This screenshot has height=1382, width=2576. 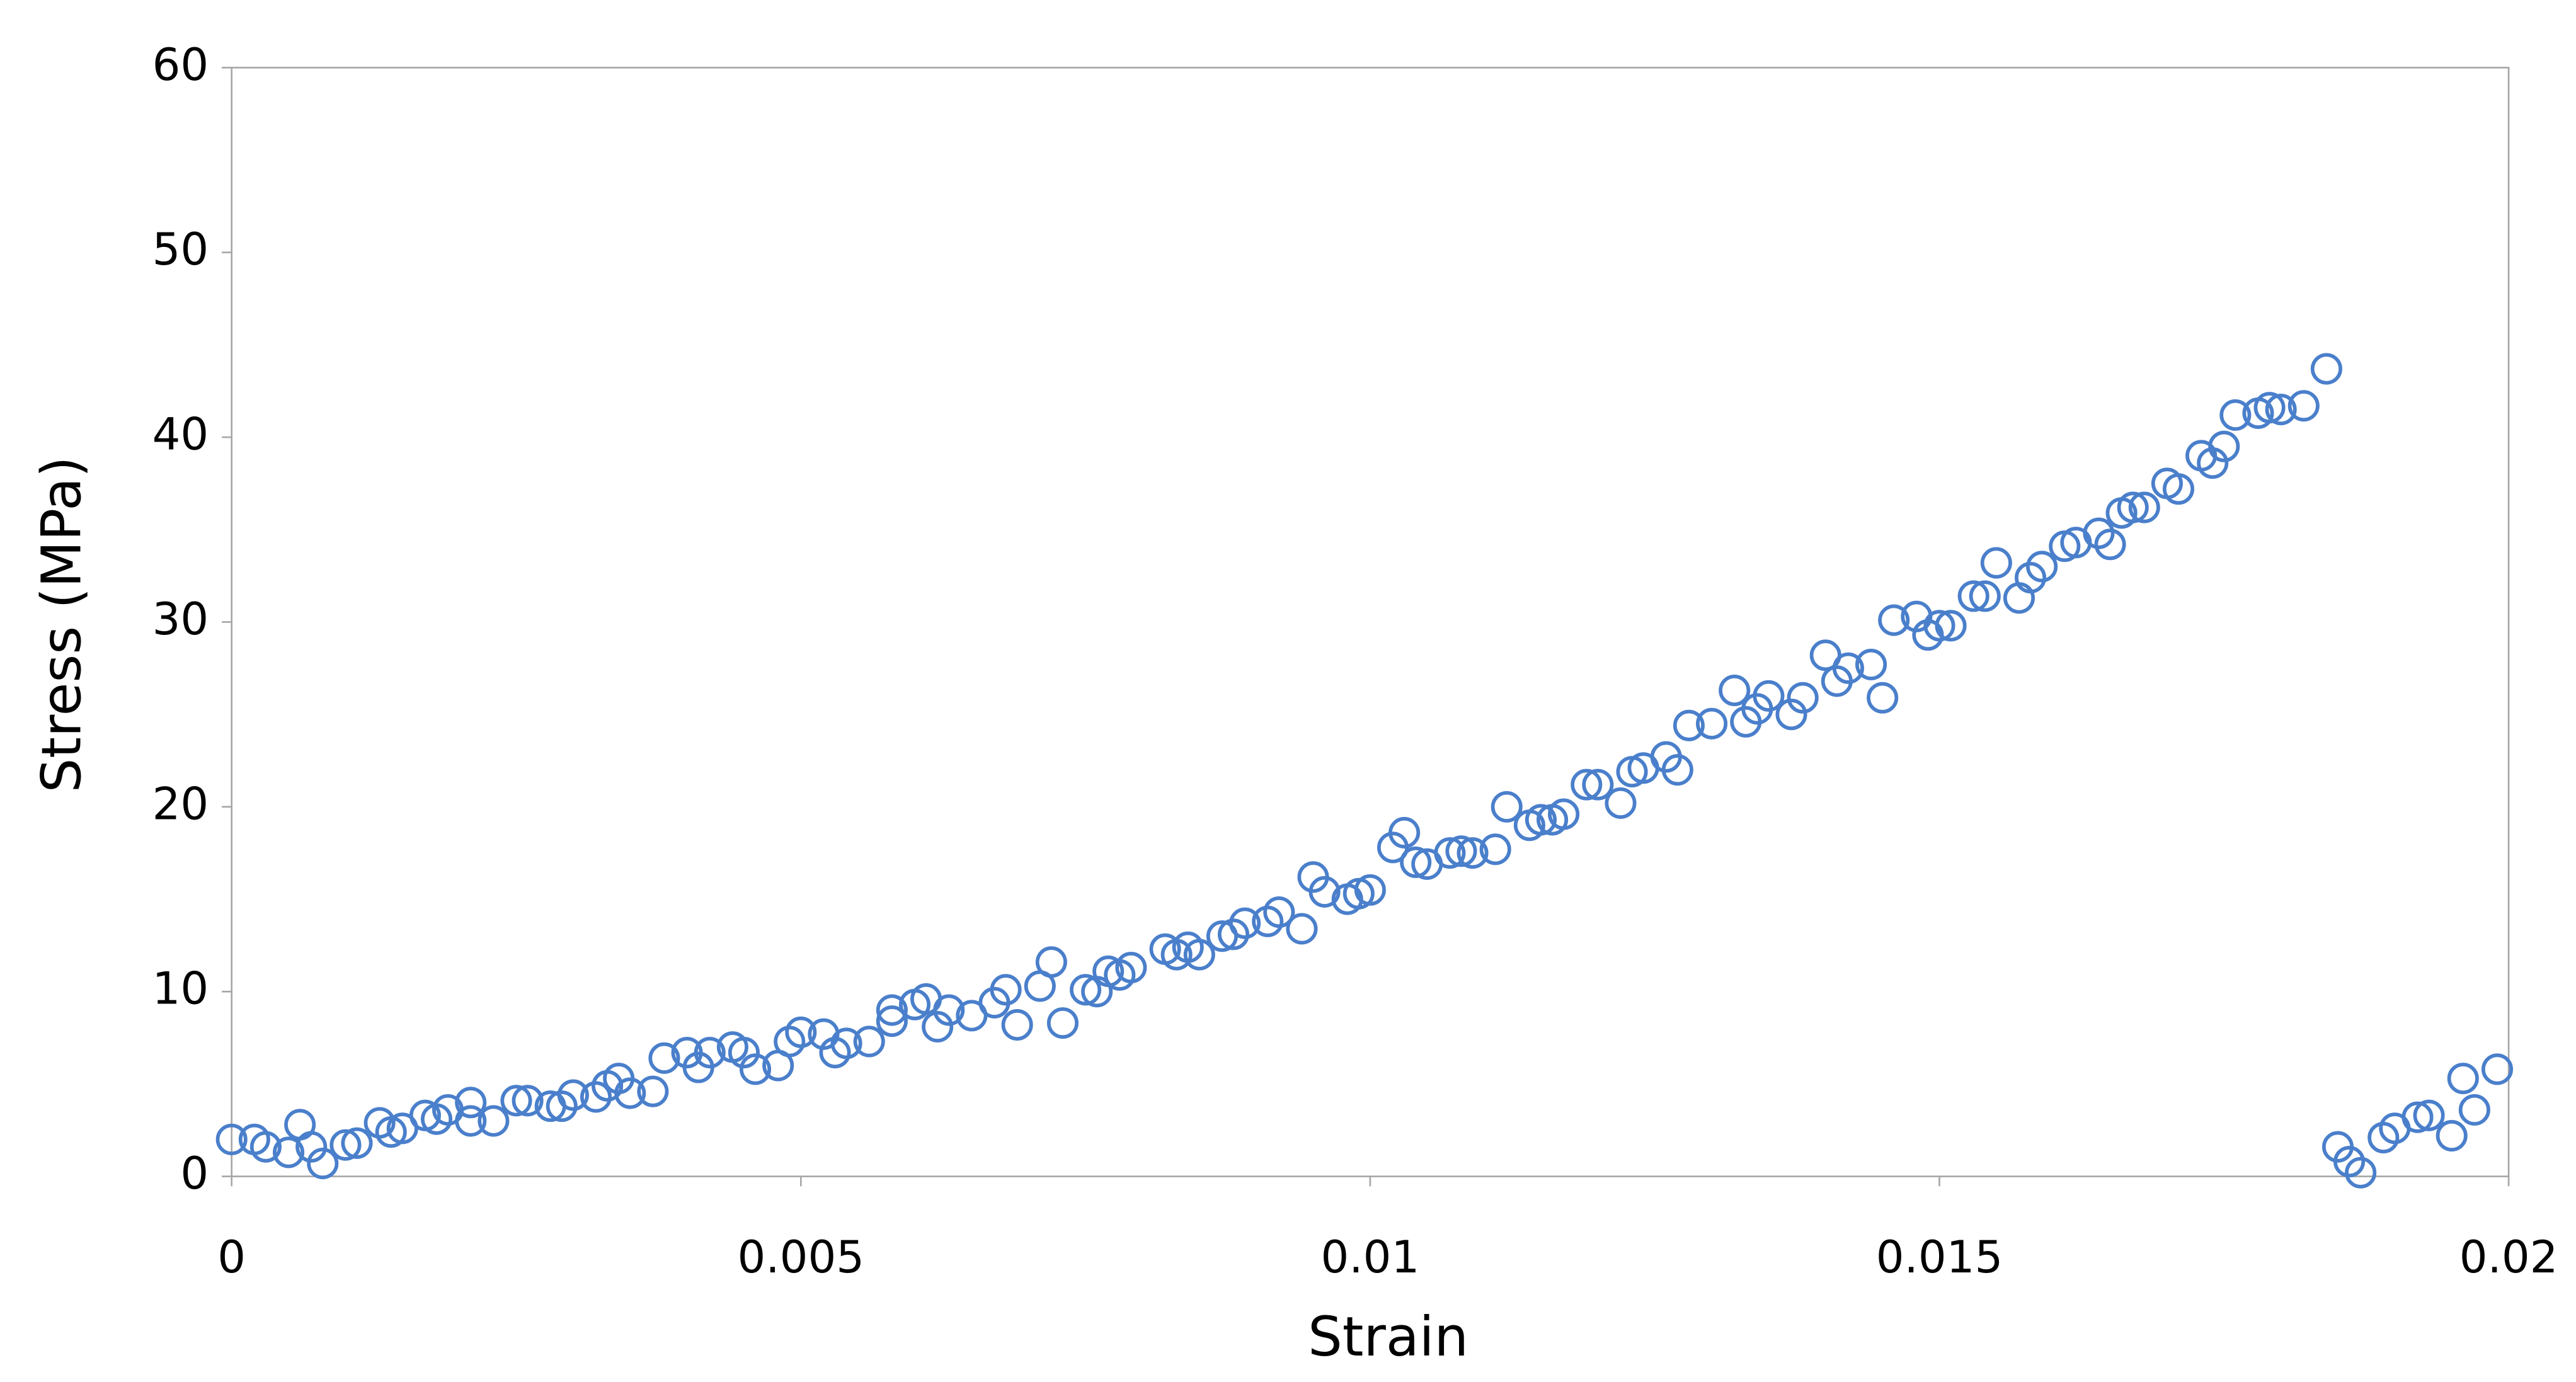 What do you see at coordinates (802, 1257) in the screenshot?
I see `x-tick-label: 0.005` at bounding box center [802, 1257].